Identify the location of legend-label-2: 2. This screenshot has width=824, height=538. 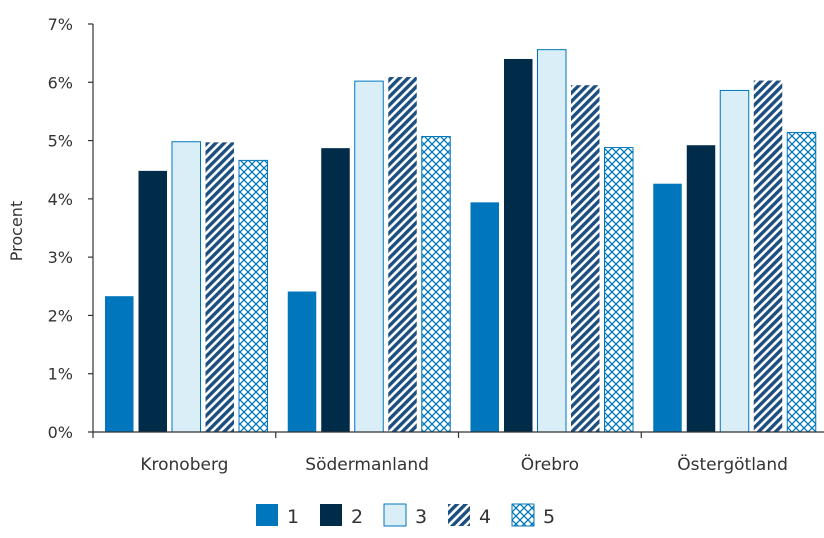
(357, 517).